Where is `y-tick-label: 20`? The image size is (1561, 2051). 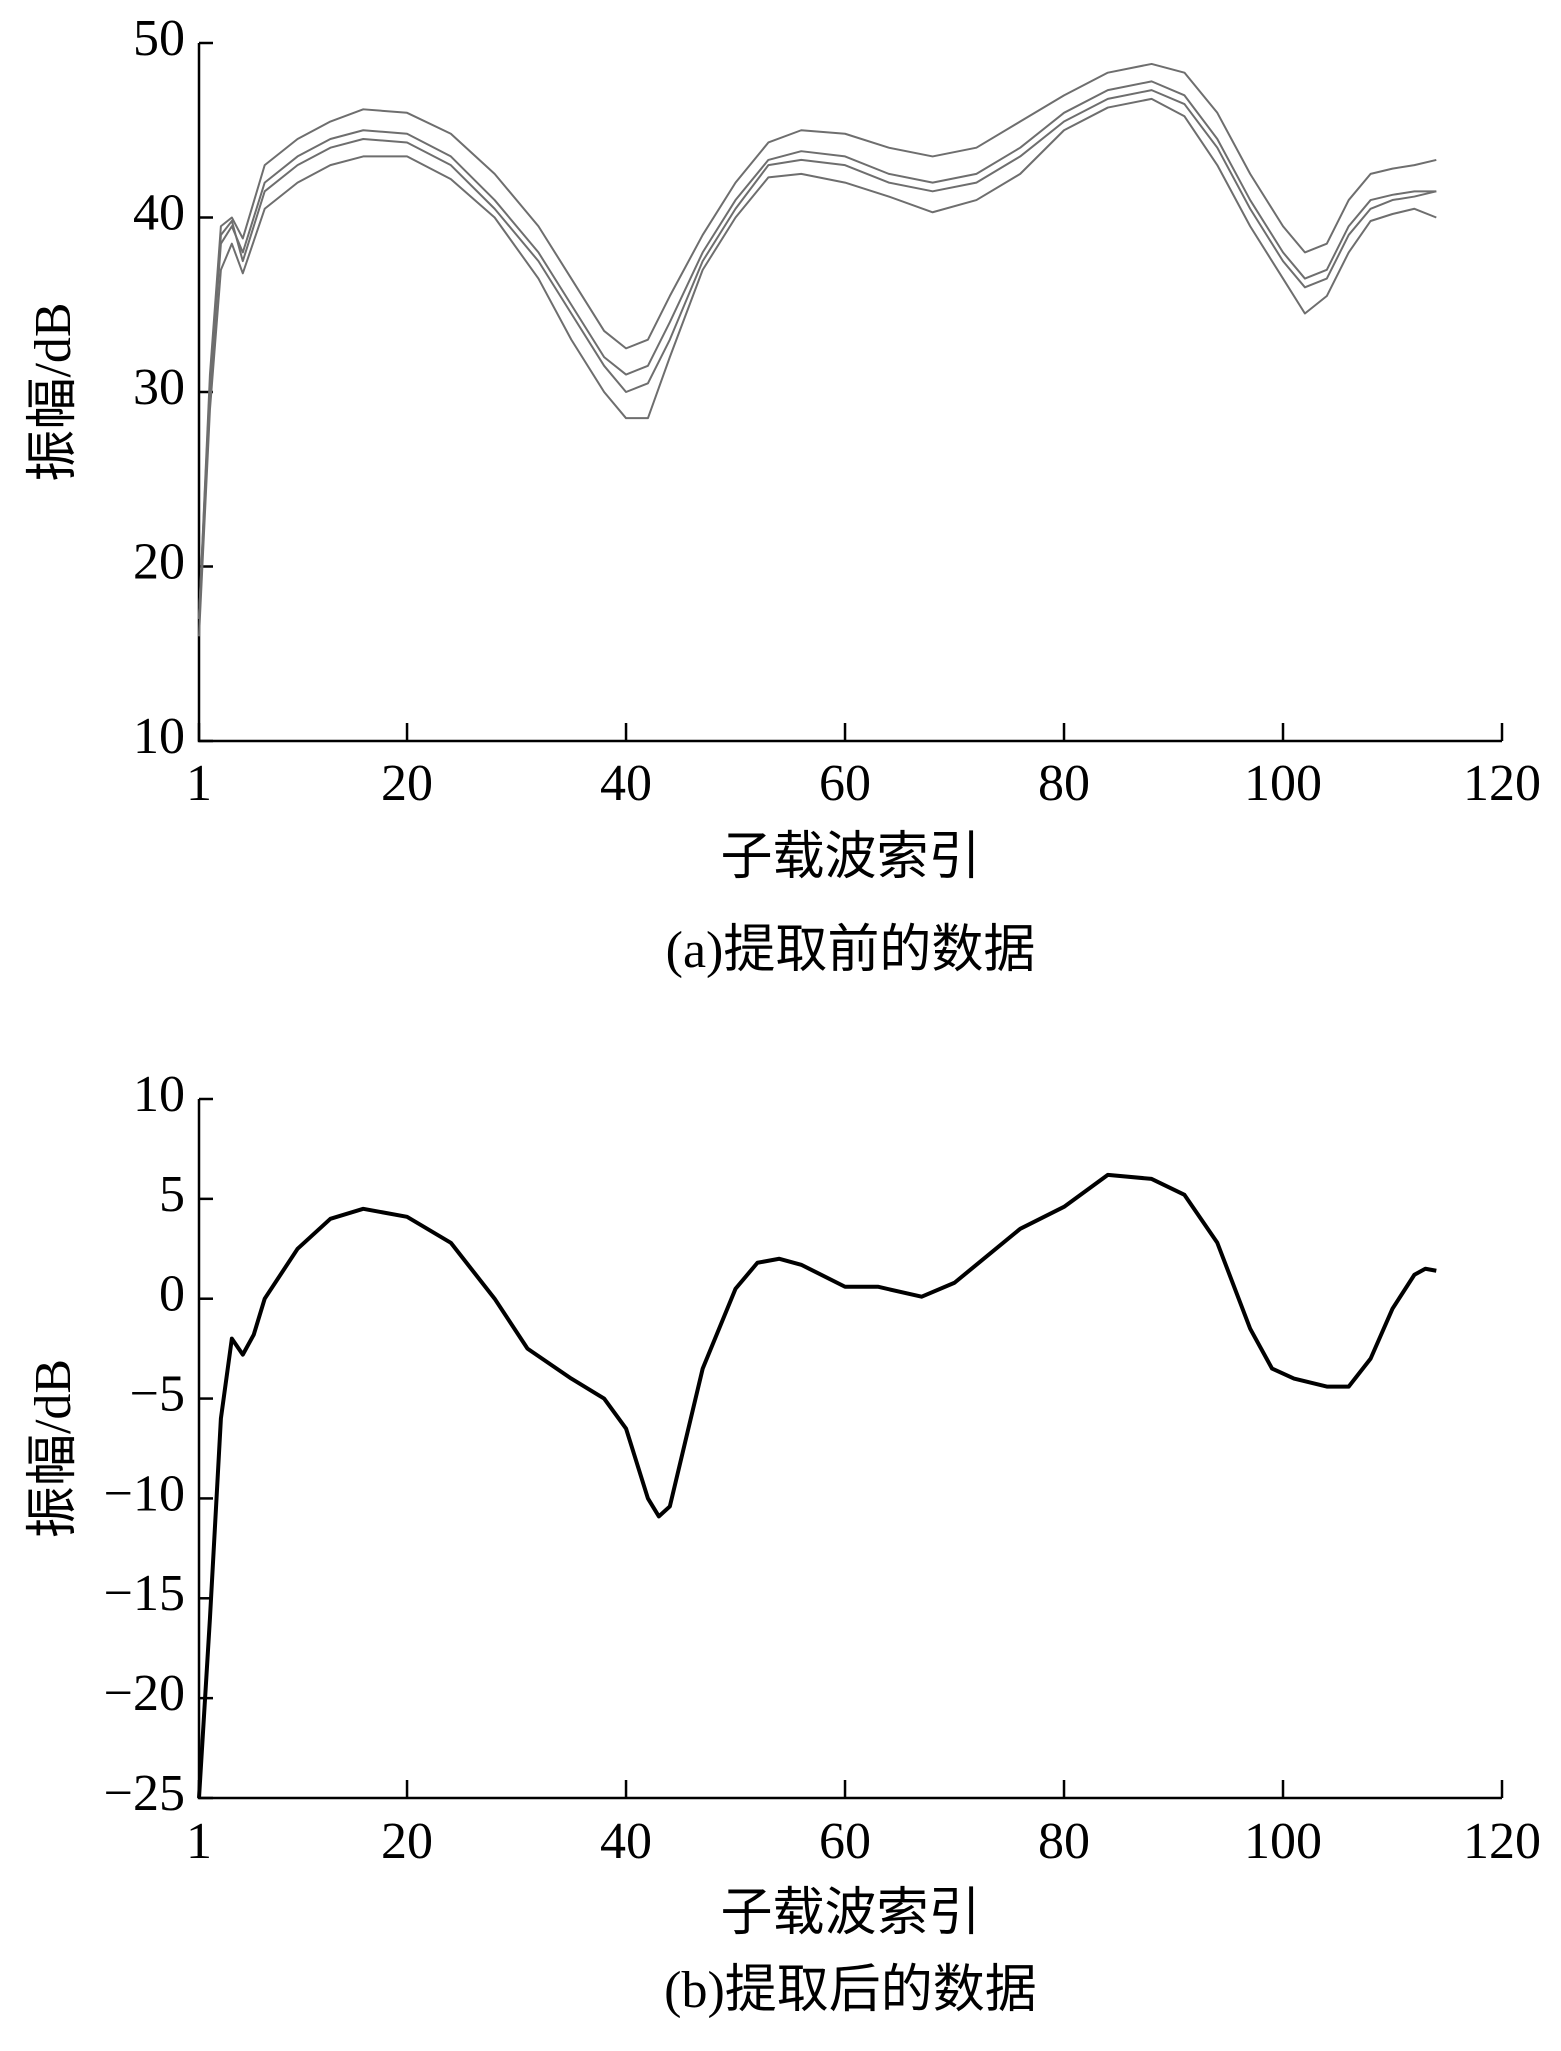
y-tick-label: 20 is located at coordinates (159, 561).